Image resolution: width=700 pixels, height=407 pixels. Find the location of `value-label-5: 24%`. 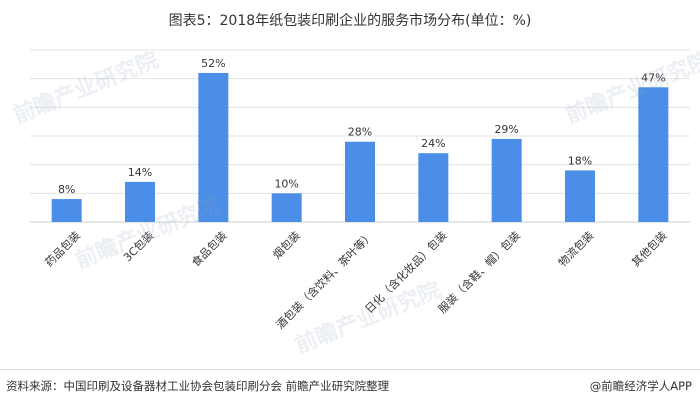

value-label-5: 24% is located at coordinates (433, 143).